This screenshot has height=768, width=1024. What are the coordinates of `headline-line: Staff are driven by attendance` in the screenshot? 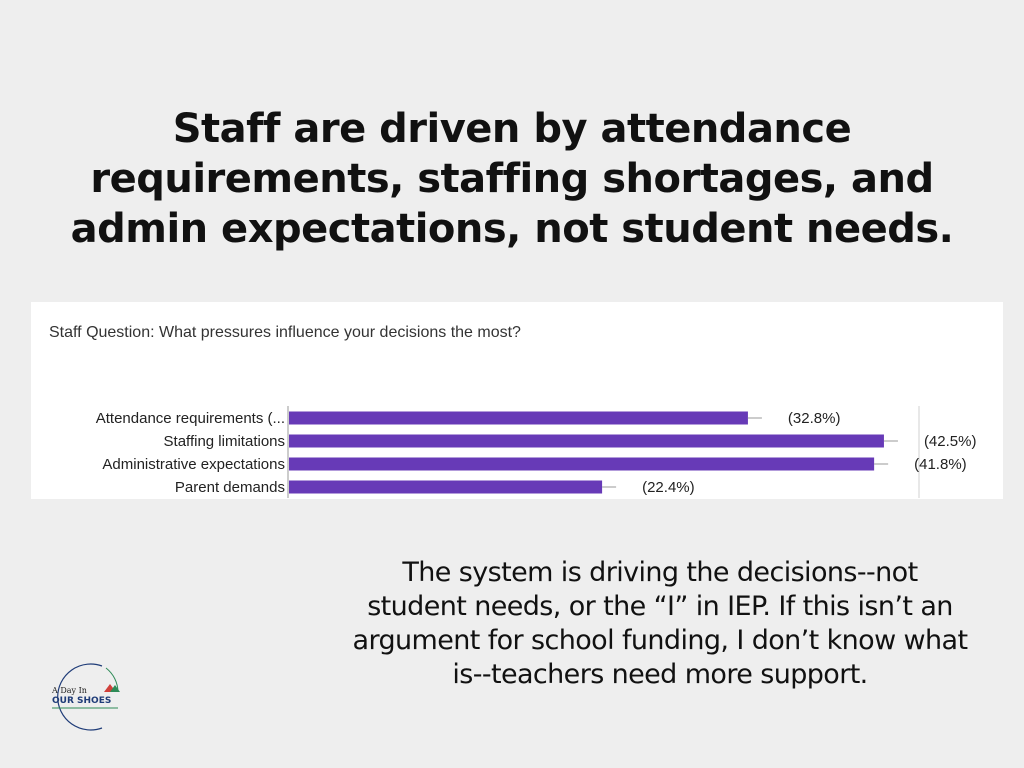 It's located at (512, 129).